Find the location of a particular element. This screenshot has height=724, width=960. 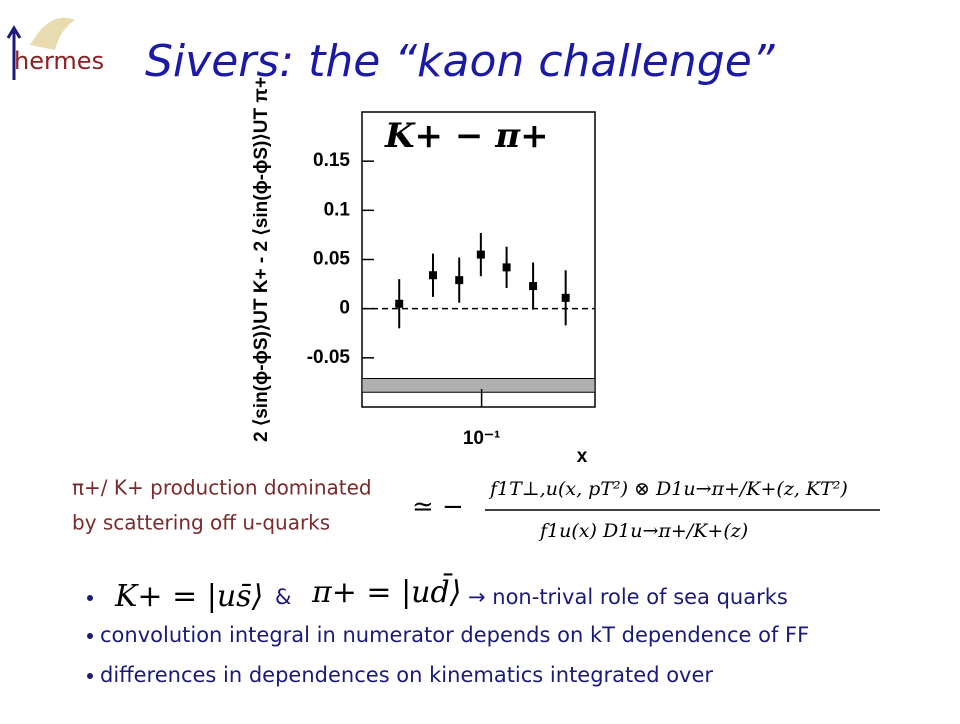

formula-denominator: f1u(x) D1u→π+/K+(z) is located at coordinates (643, 531).